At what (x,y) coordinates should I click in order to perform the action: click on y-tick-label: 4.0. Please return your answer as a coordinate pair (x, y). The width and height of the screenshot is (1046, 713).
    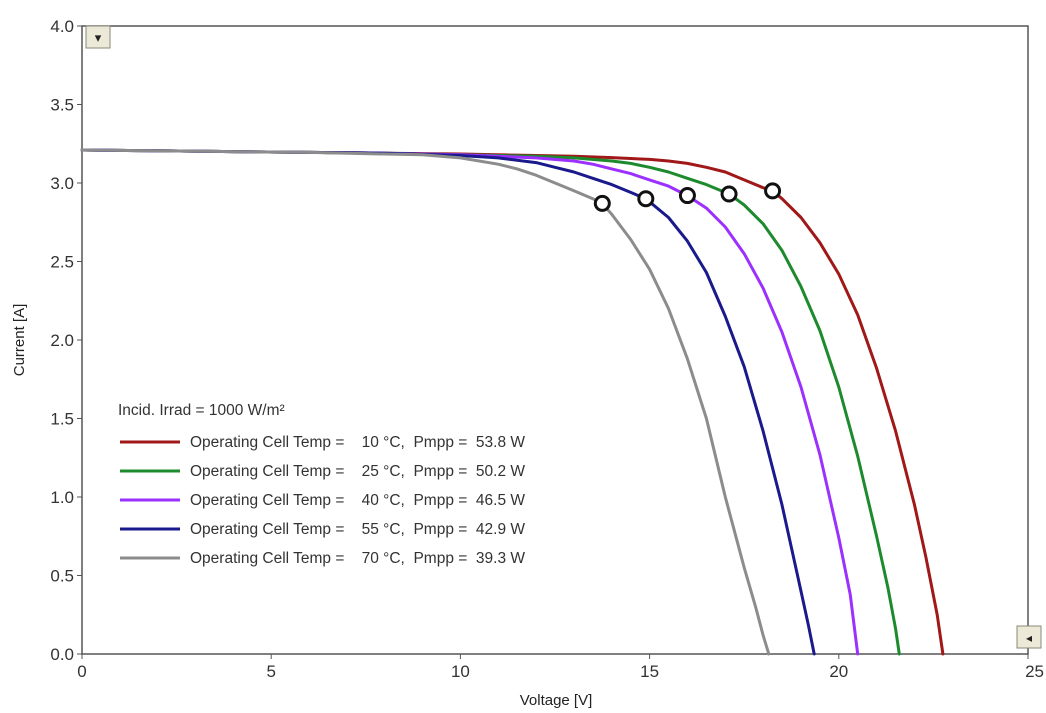
    Looking at the image, I should click on (62, 26).